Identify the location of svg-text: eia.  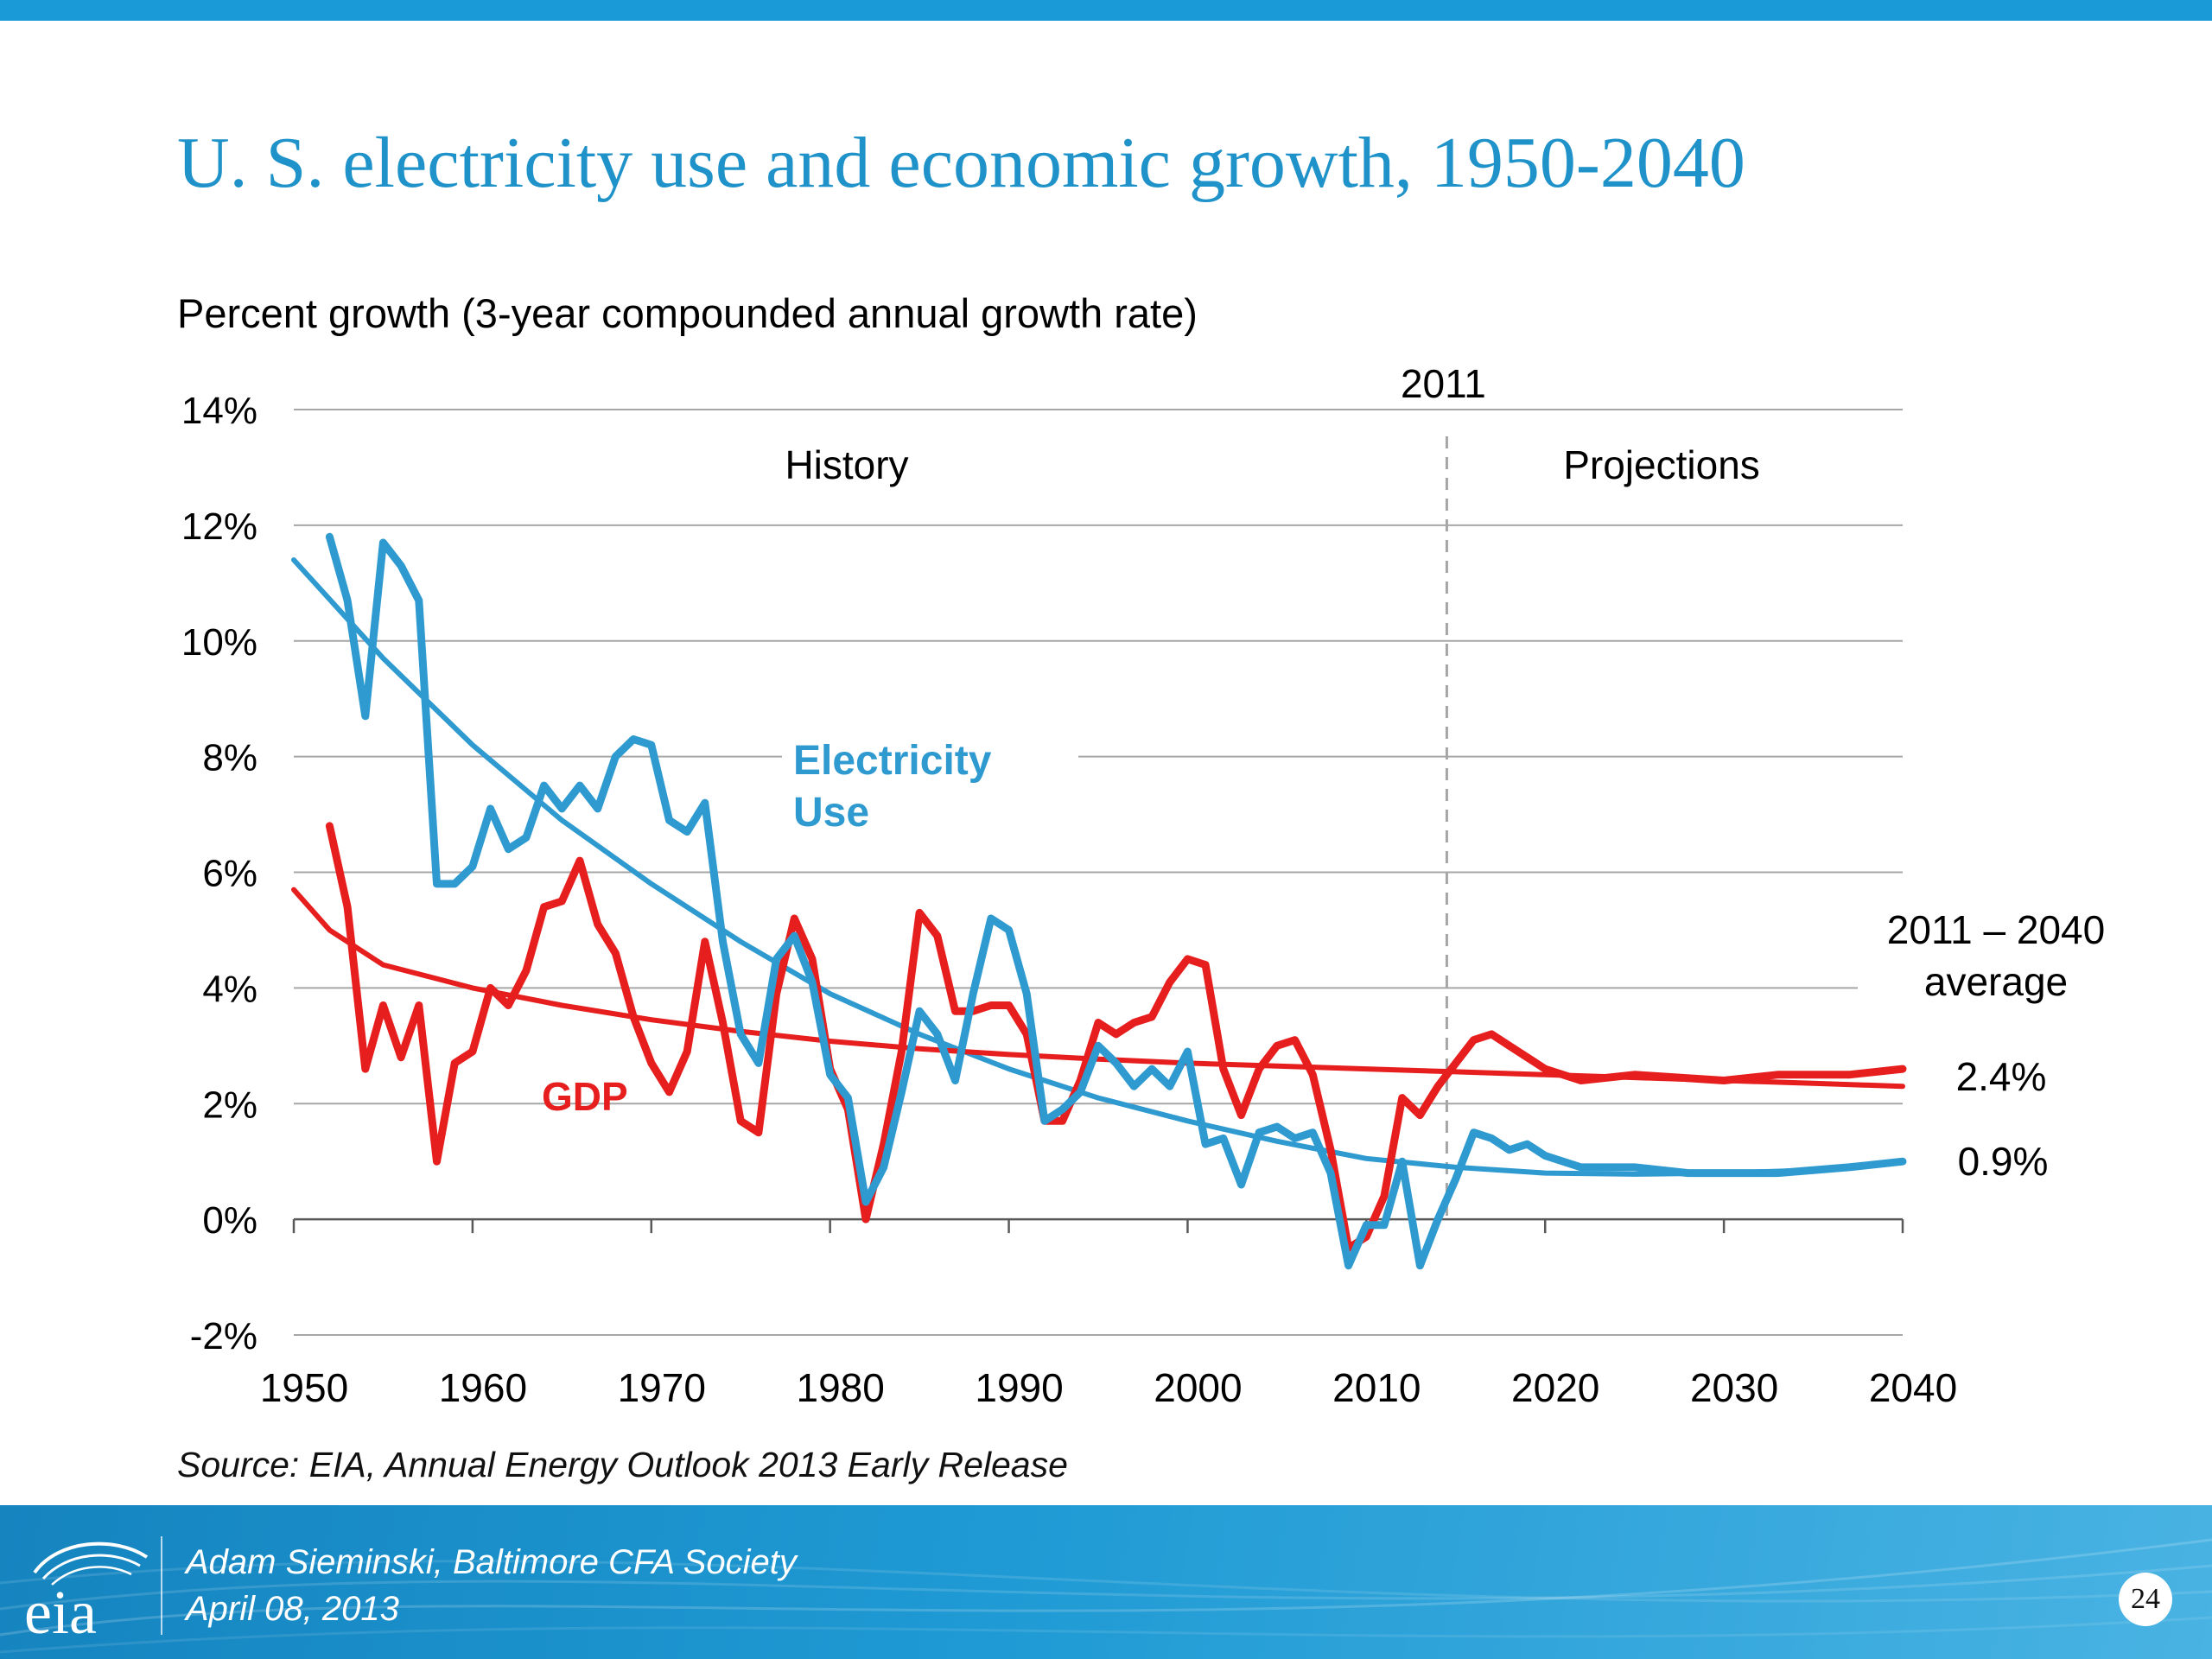
(61, 1610).